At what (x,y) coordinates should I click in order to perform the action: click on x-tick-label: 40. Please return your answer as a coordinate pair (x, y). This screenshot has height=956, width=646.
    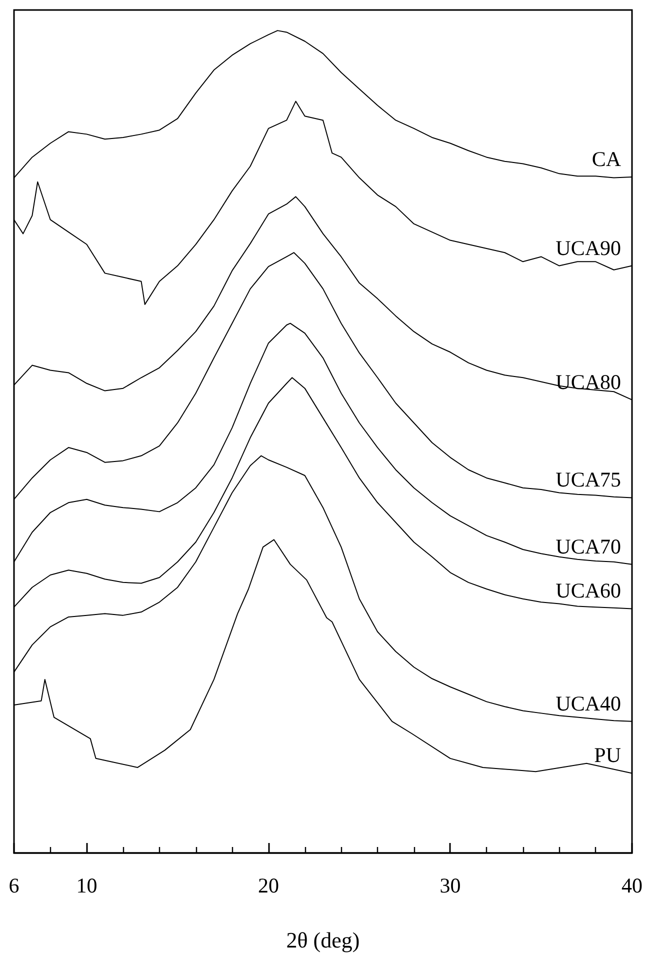
    Looking at the image, I should click on (632, 886).